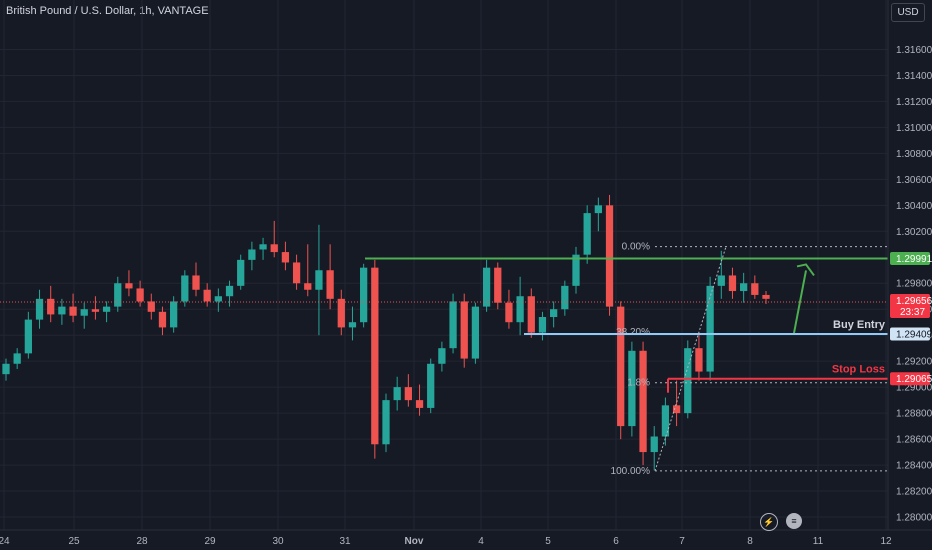  I want to click on candle-countdown: 23:37, so click(912, 312).